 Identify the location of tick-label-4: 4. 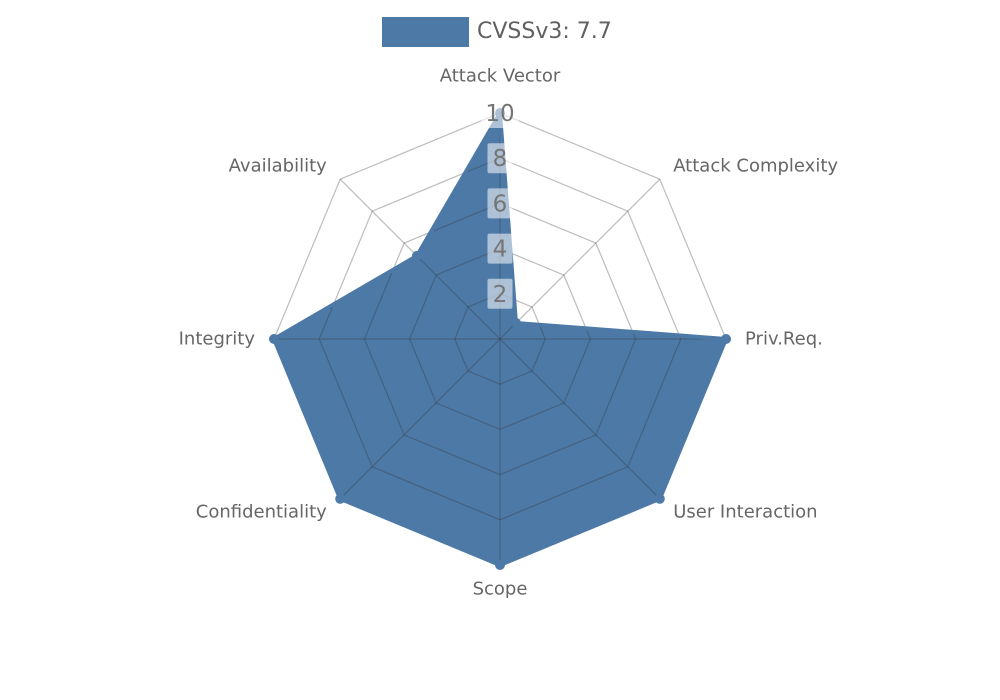
(500, 250).